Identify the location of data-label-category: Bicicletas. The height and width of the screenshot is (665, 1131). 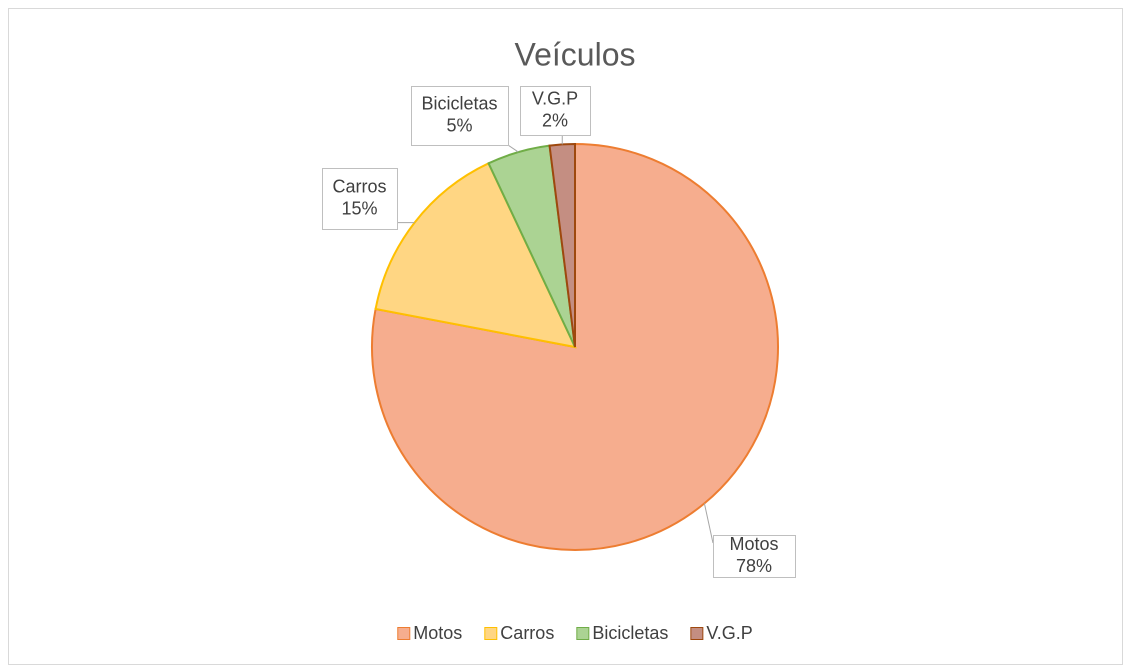
(459, 103).